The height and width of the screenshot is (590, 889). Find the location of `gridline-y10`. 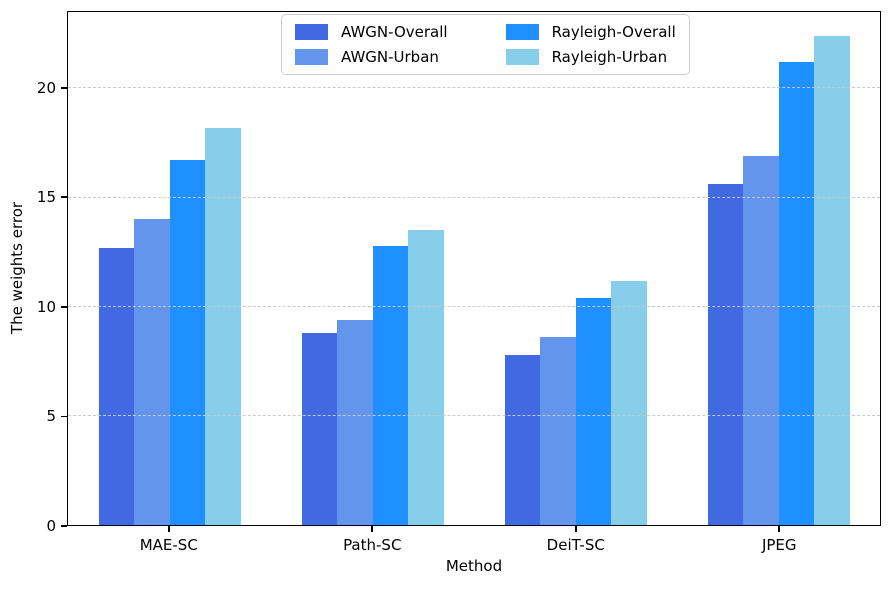

gridline-y10 is located at coordinates (474, 306).